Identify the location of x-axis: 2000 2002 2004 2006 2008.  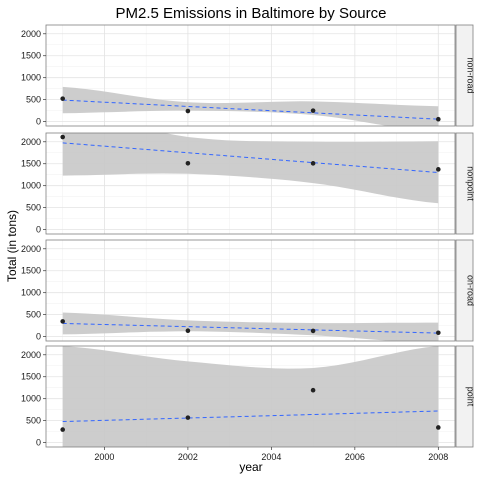
(271, 454).